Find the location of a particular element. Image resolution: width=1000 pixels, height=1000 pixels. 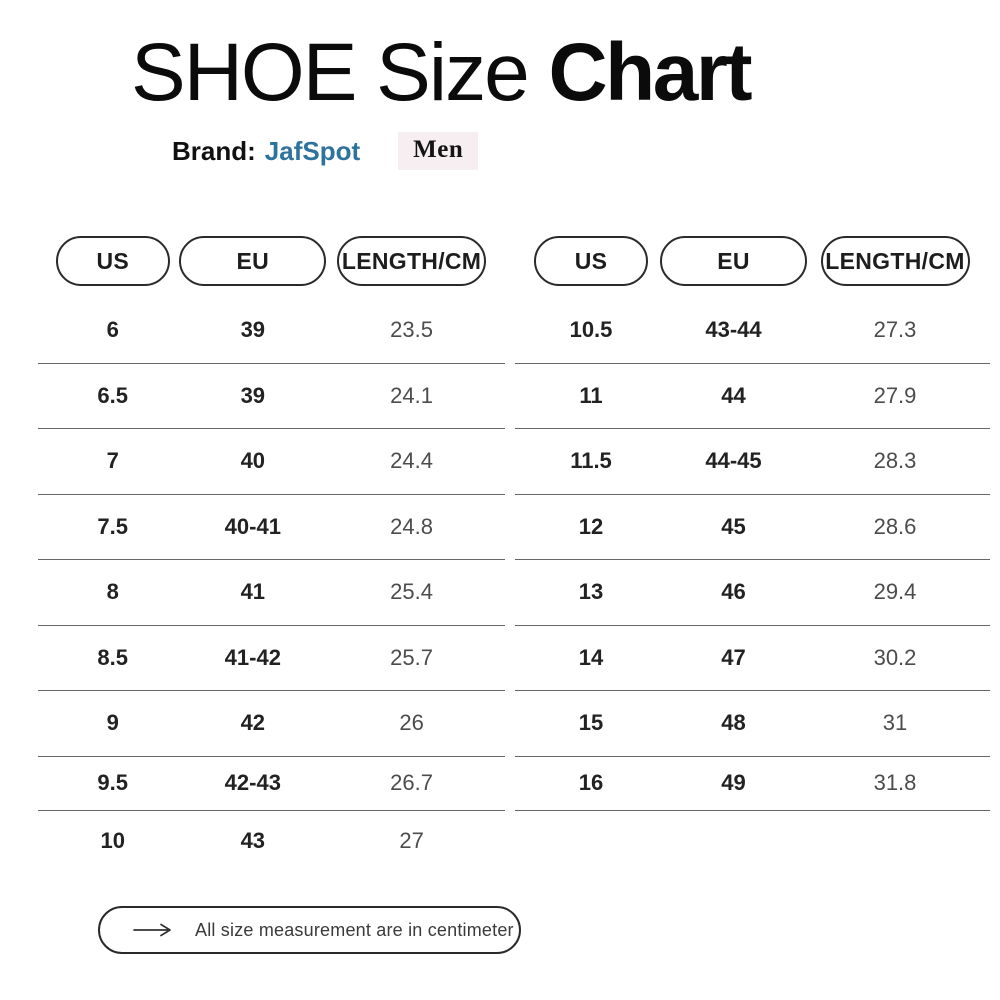

length-cell: 28.3 is located at coordinates (895, 461).